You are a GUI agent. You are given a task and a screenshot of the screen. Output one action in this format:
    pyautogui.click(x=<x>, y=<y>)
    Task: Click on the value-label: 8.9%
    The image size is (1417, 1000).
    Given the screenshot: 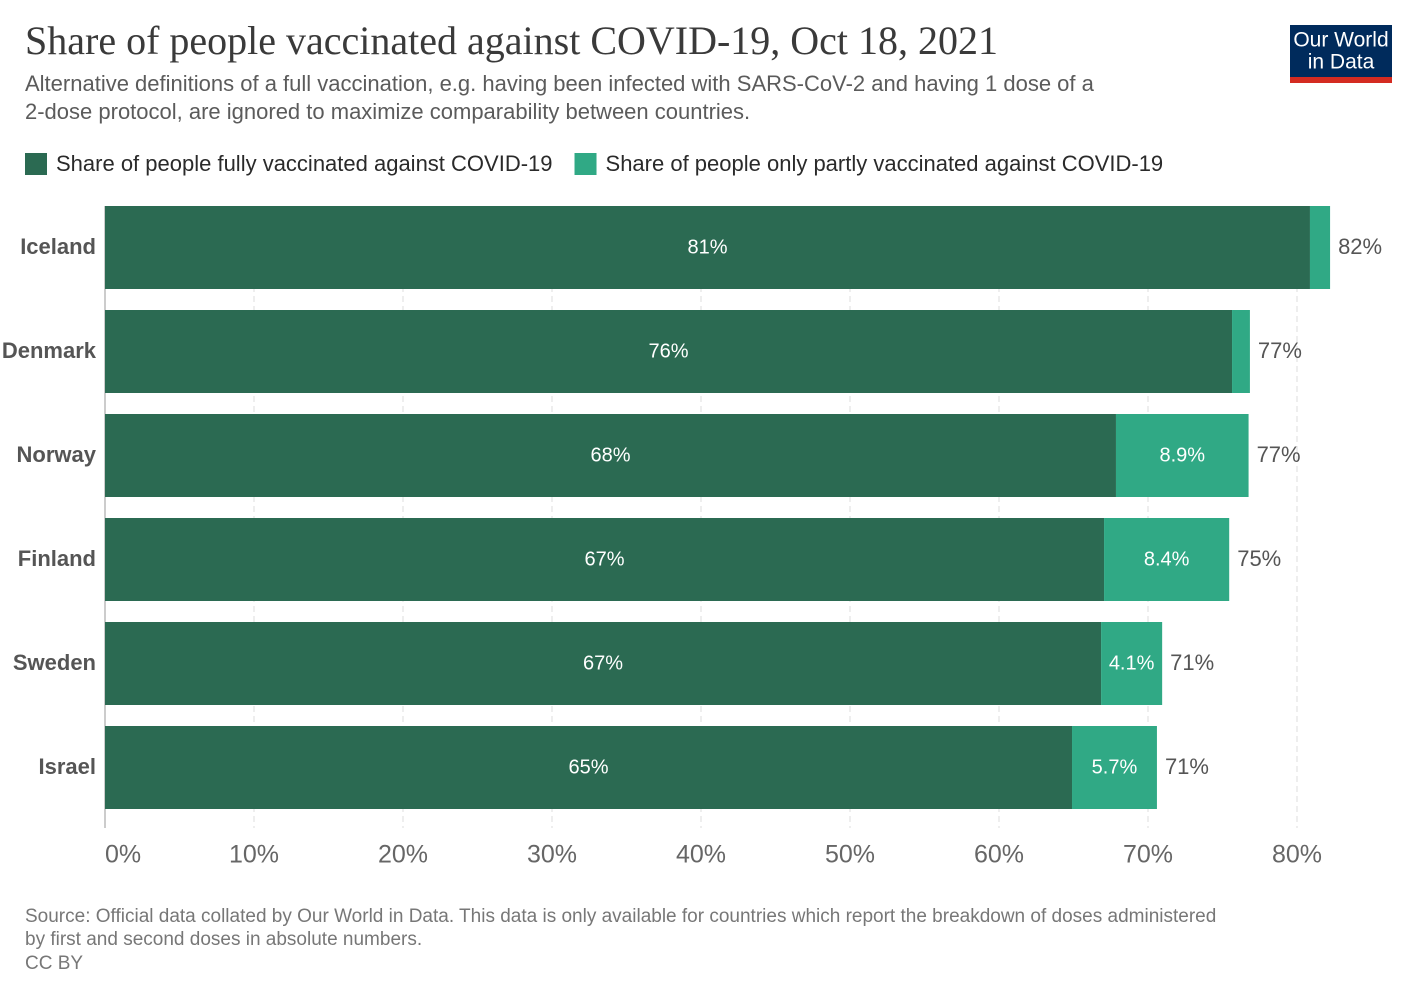 What is the action you would take?
    pyautogui.click(x=1182, y=455)
    